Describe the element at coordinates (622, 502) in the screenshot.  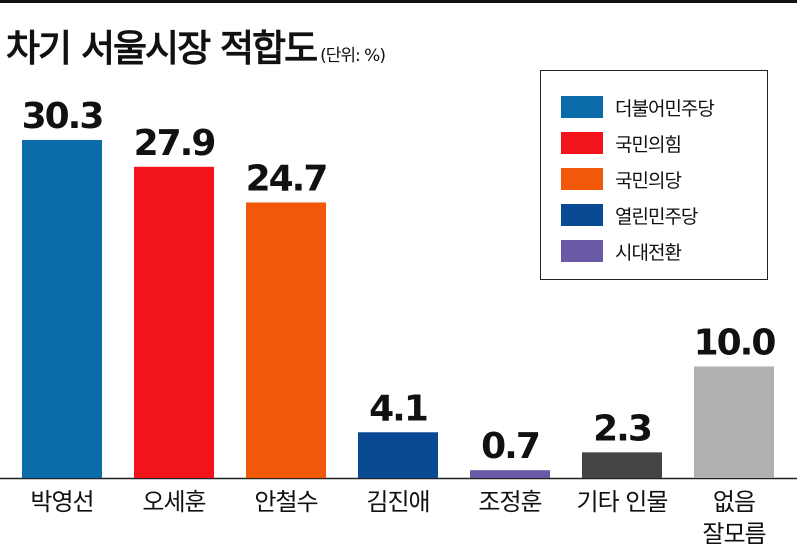
I see `x-tick-label: 기타 인물` at that location.